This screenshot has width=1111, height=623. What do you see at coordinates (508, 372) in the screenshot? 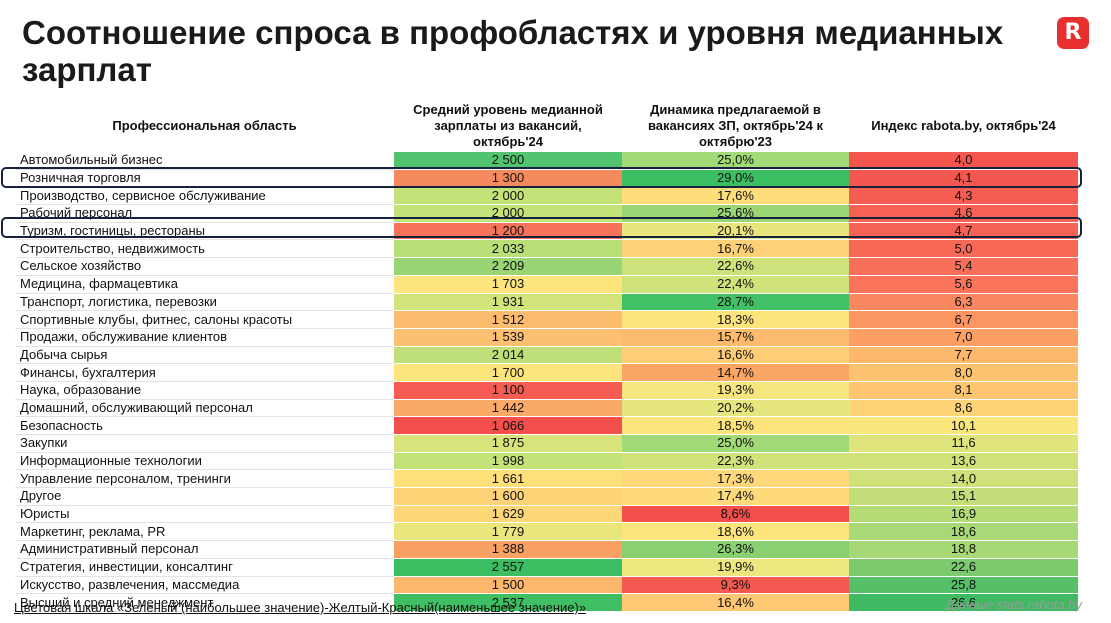
I see `salary-cell: 1 700` at bounding box center [508, 372].